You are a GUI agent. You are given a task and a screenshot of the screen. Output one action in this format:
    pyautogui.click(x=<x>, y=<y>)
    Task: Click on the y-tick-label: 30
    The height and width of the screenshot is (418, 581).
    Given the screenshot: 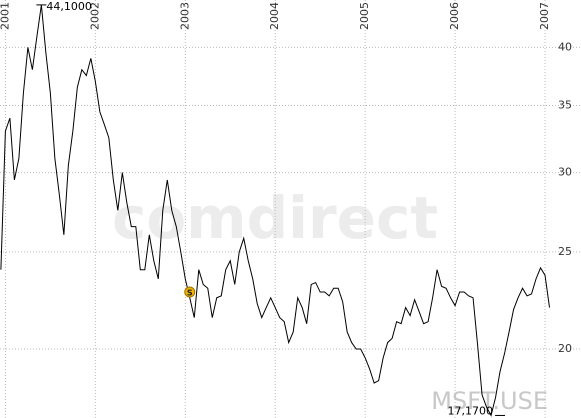 What is the action you would take?
    pyautogui.click(x=565, y=172)
    